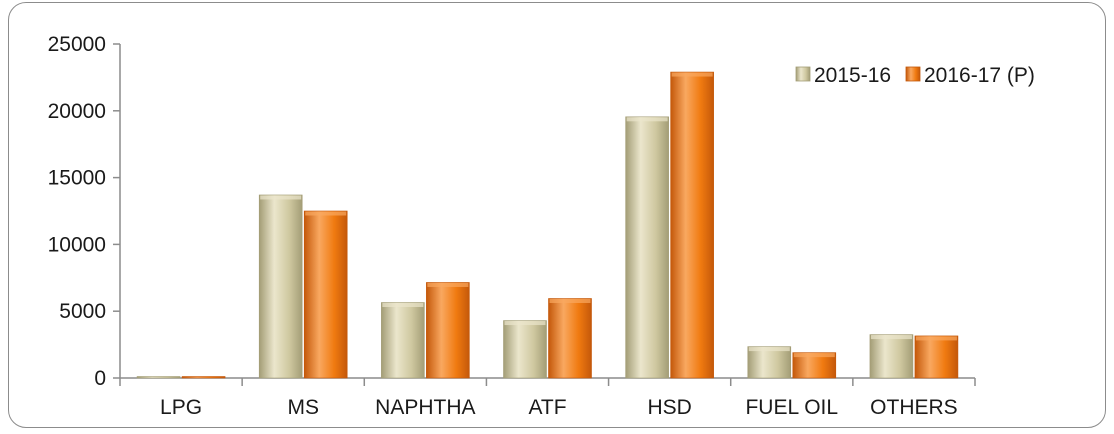 This screenshot has height=434, width=1114. I want to click on y-tick-label: 5000, so click(82, 311).